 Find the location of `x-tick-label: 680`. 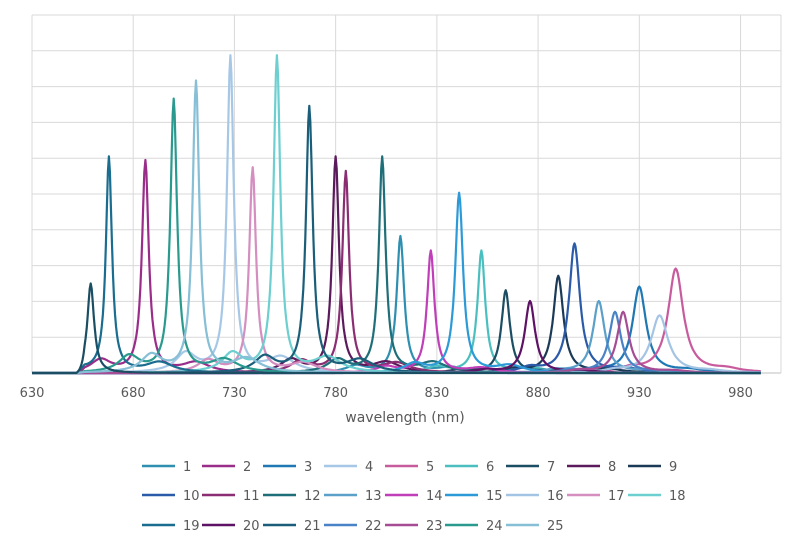

x-tick-label: 680 is located at coordinates (133, 393).